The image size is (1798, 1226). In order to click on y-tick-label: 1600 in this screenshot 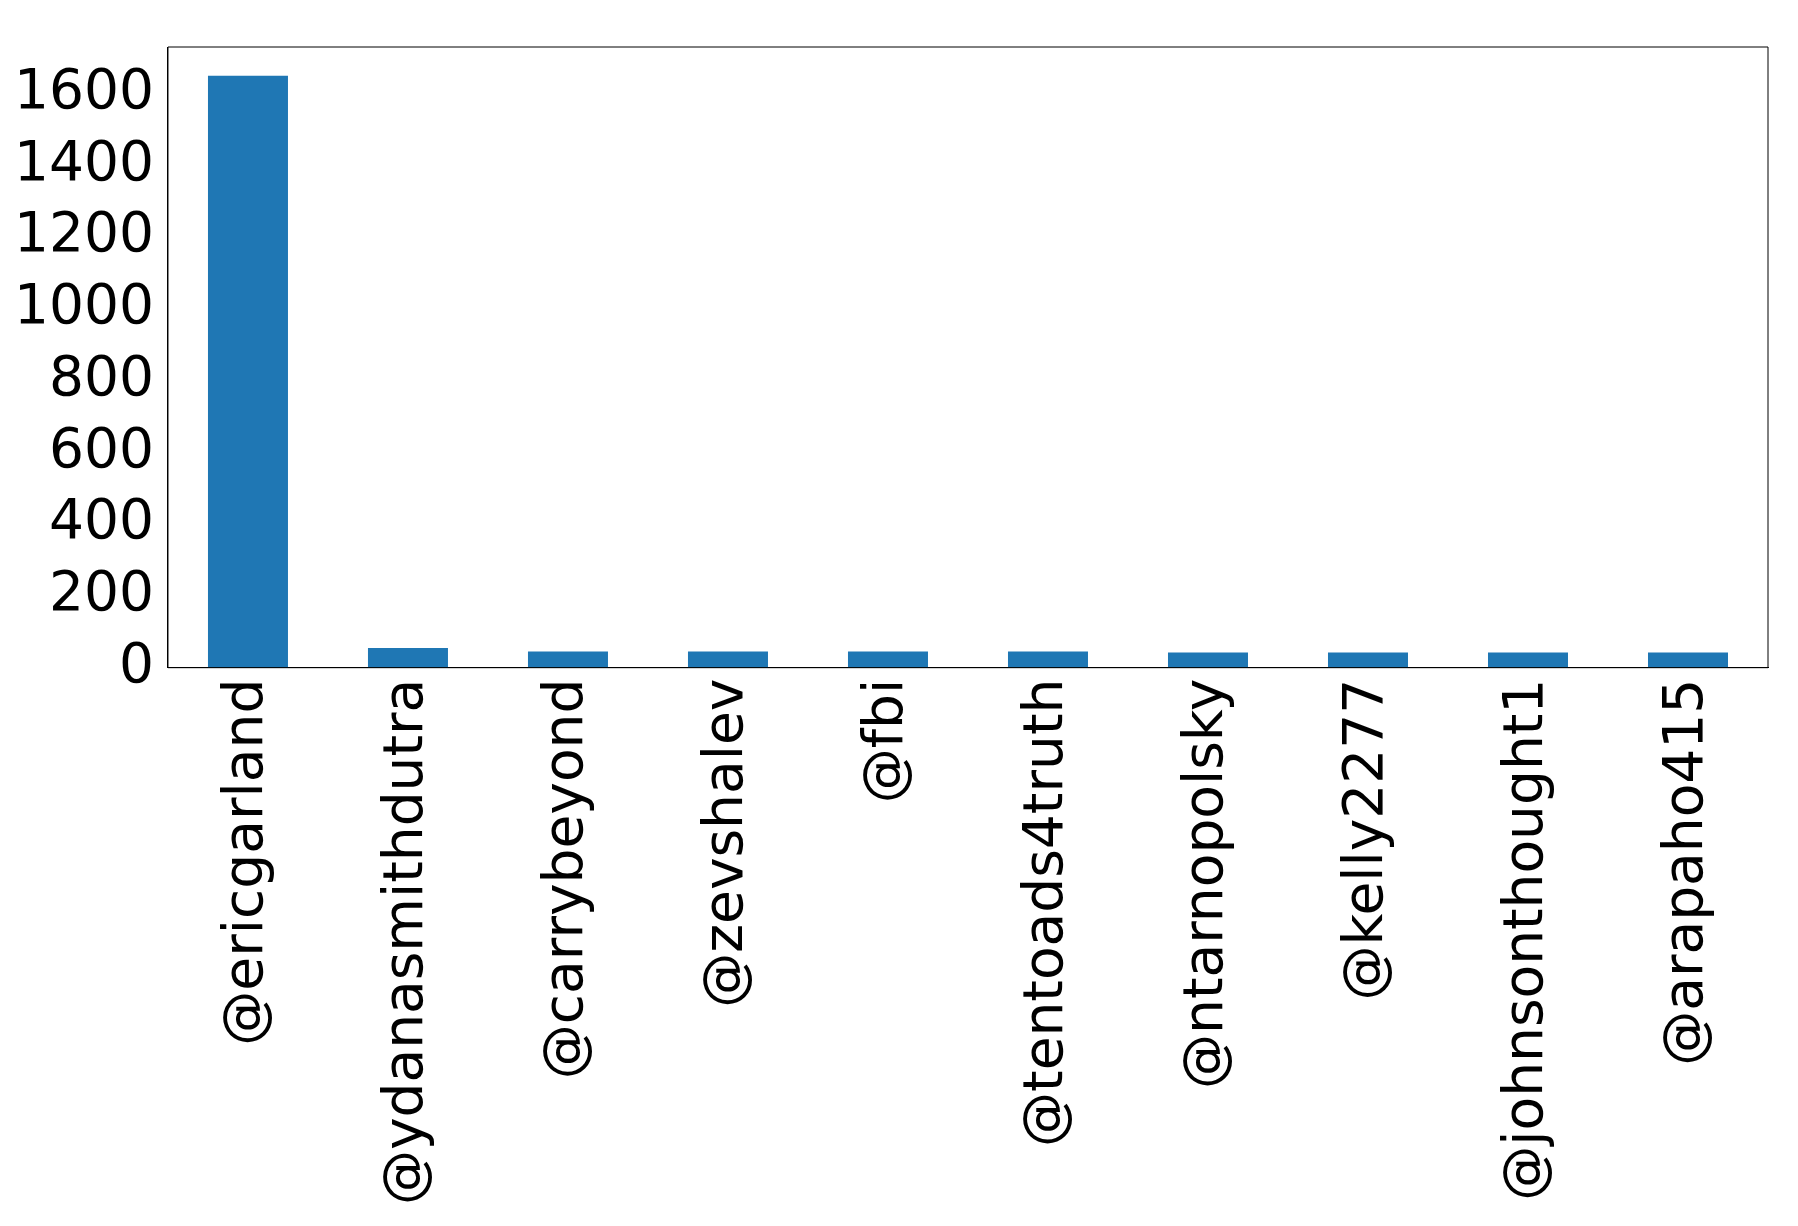, I will do `click(83, 88)`.